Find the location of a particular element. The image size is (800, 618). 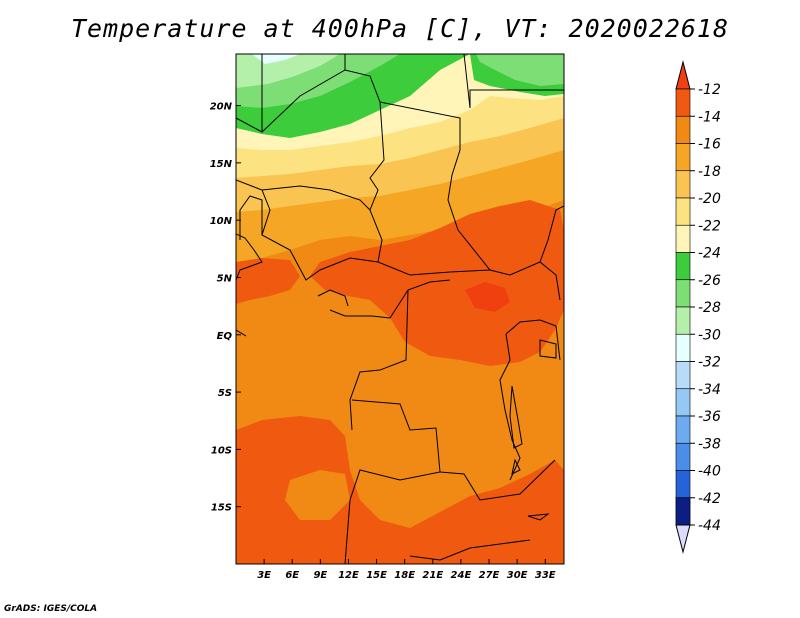

lat-tick-label: 10N is located at coordinates (221, 221).